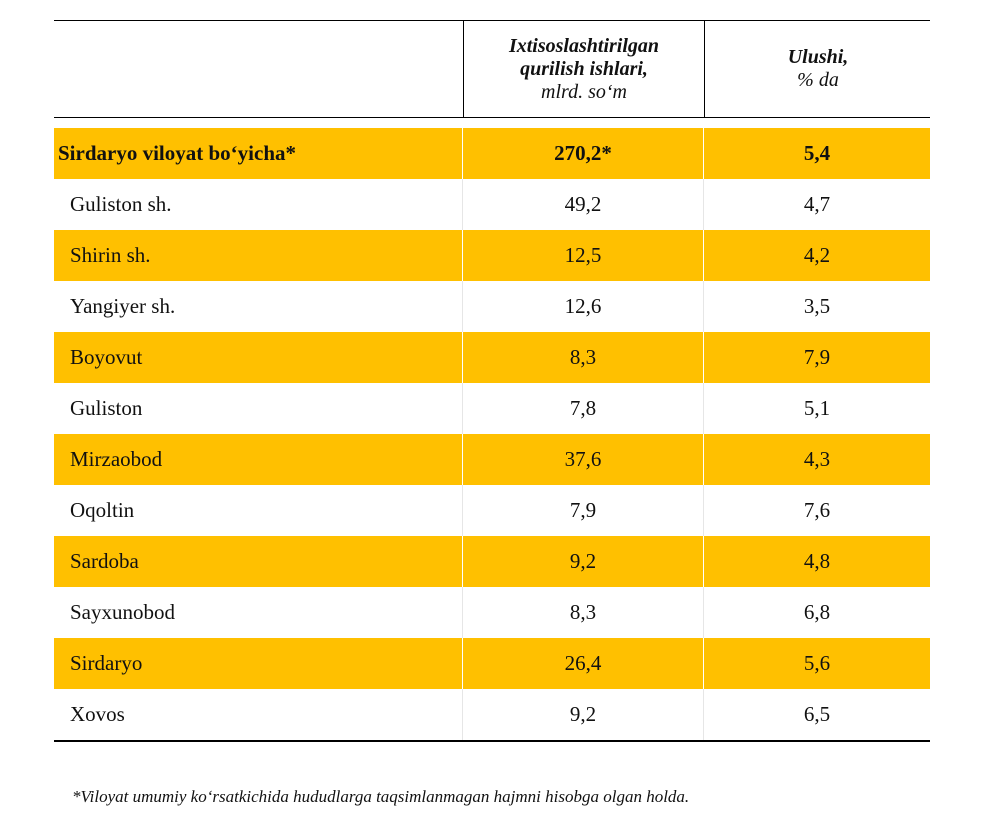 This screenshot has height=831, width=981. What do you see at coordinates (104, 561) in the screenshot?
I see `row-name: Sardoba` at bounding box center [104, 561].